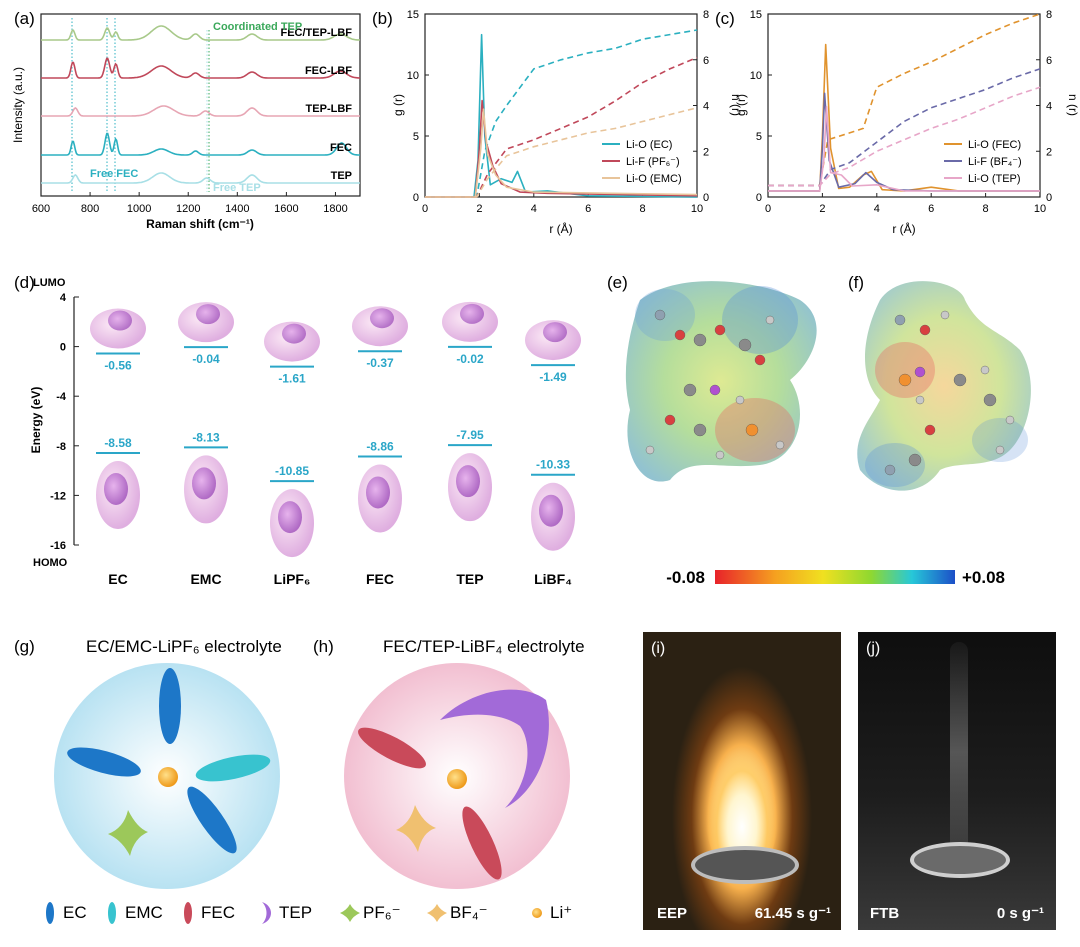 This screenshot has height=947, width=1080. What do you see at coordinates (144, 912) in the screenshot?
I see `legend-item-label: EMC` at bounding box center [144, 912].